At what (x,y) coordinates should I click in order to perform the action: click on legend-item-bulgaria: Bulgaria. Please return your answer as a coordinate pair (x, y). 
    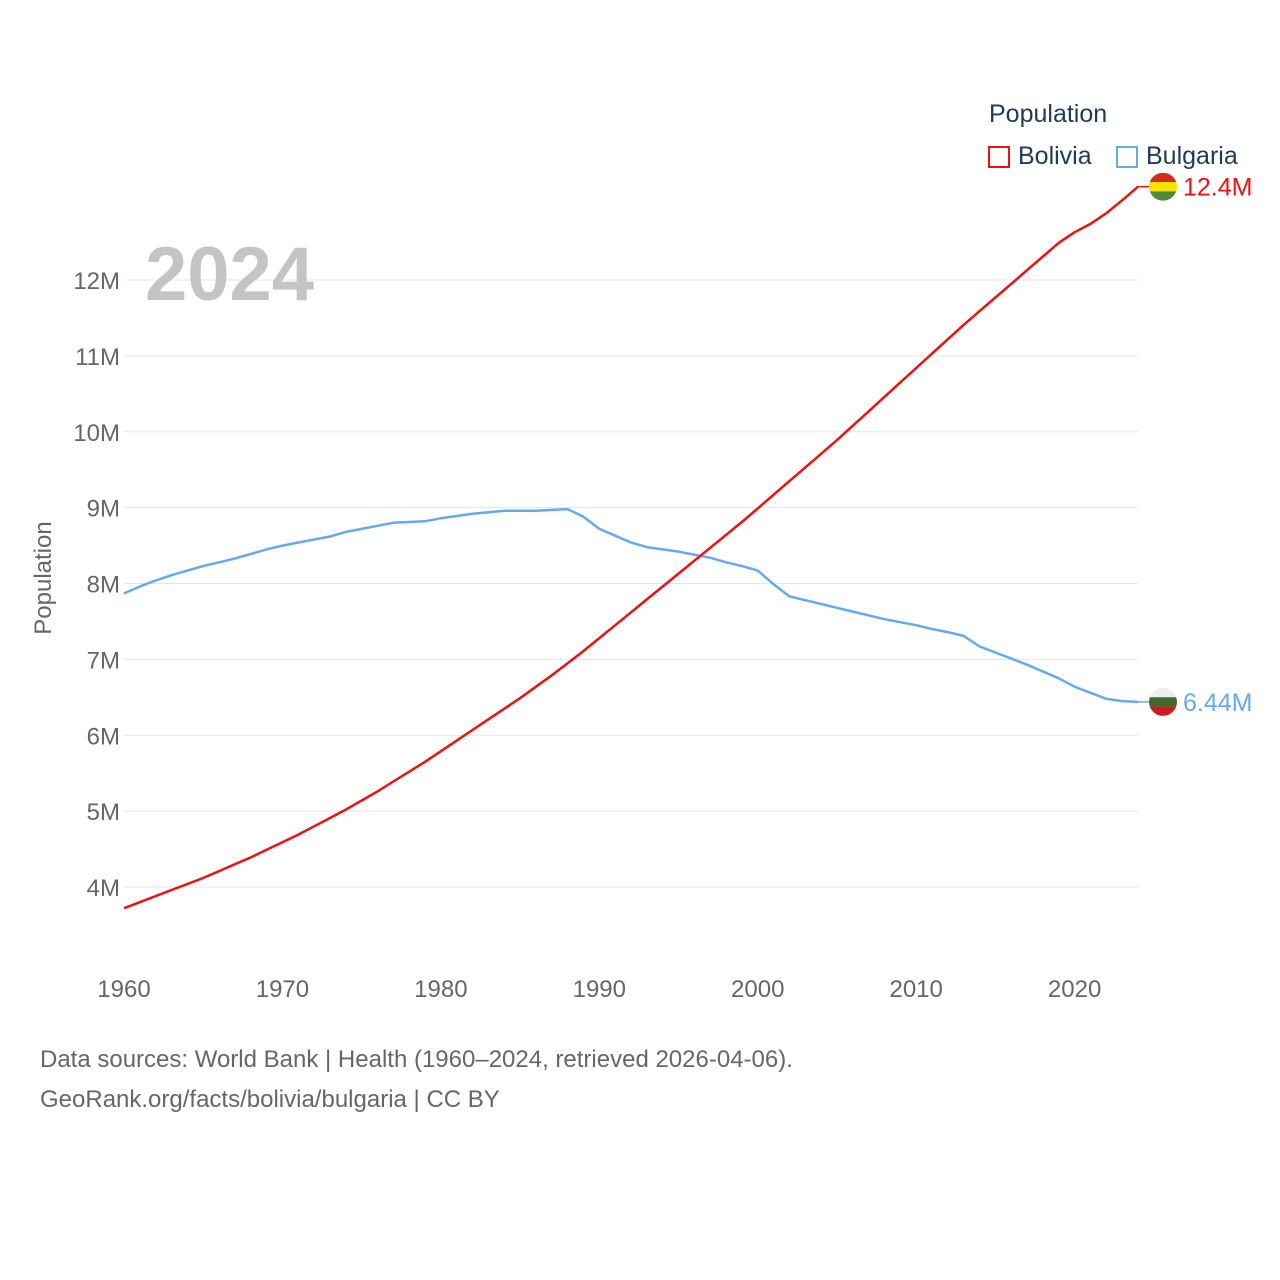
    Looking at the image, I should click on (1177, 156).